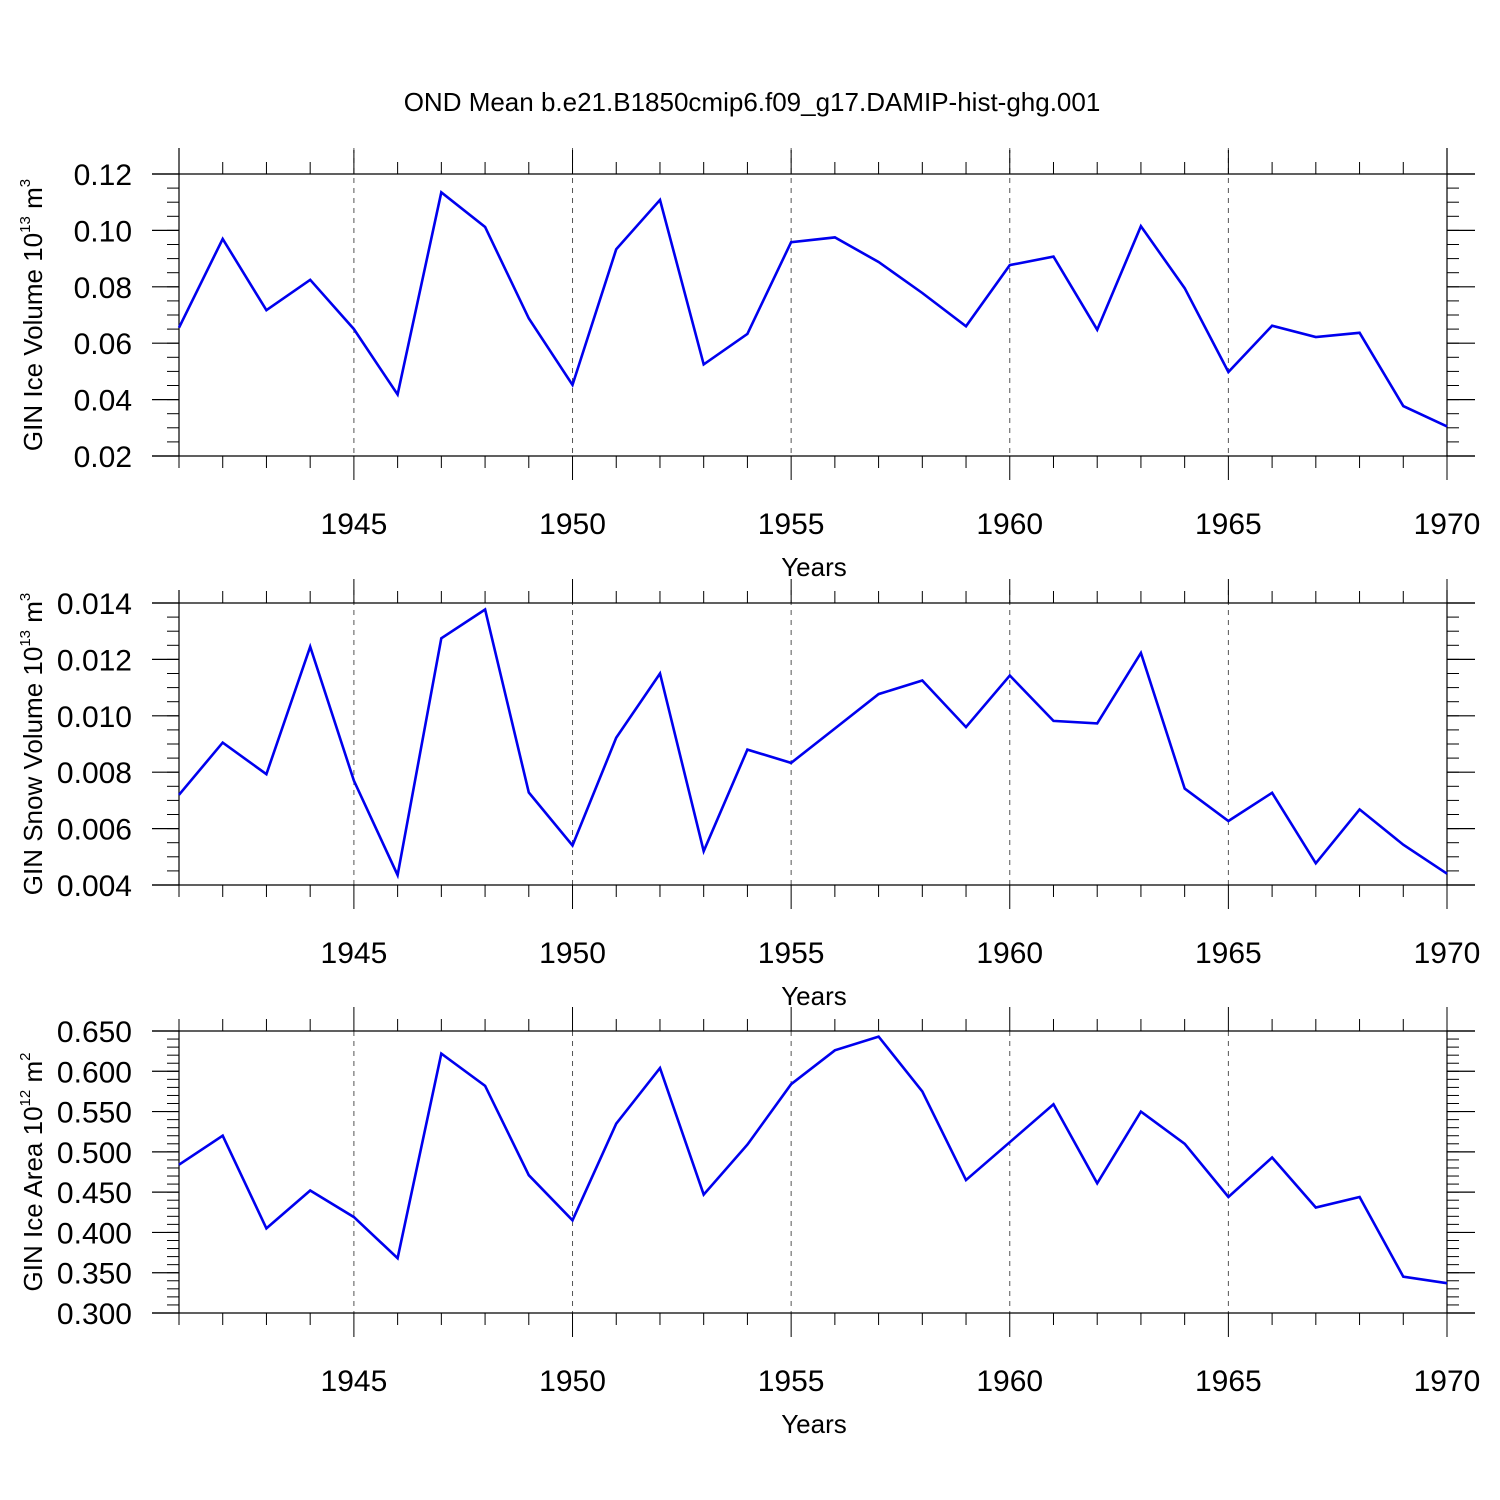 The image size is (1500, 1500). Describe the element at coordinates (94, 830) in the screenshot. I see `y-tick-label: 0.006` at that location.